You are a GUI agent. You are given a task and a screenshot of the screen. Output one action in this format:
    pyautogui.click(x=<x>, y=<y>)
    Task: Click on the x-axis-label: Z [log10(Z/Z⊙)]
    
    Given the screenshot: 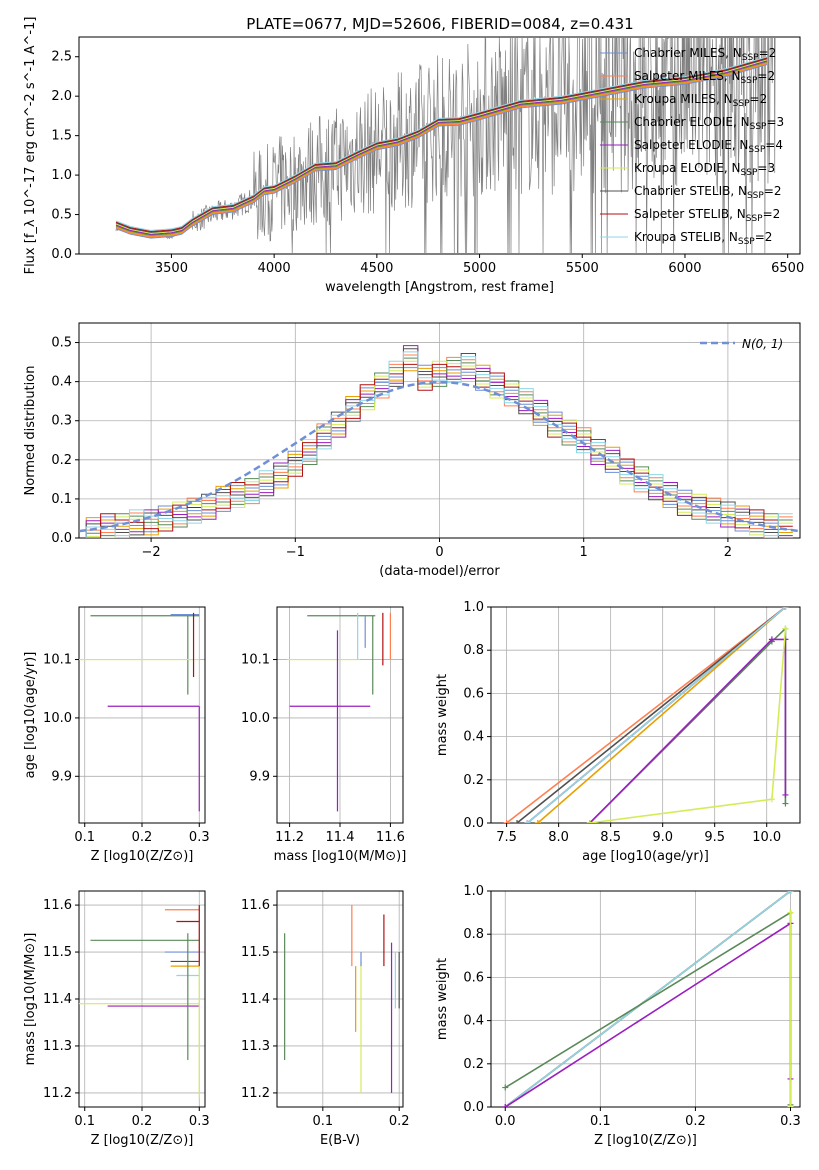 What is the action you would take?
    pyautogui.click(x=142, y=1140)
    